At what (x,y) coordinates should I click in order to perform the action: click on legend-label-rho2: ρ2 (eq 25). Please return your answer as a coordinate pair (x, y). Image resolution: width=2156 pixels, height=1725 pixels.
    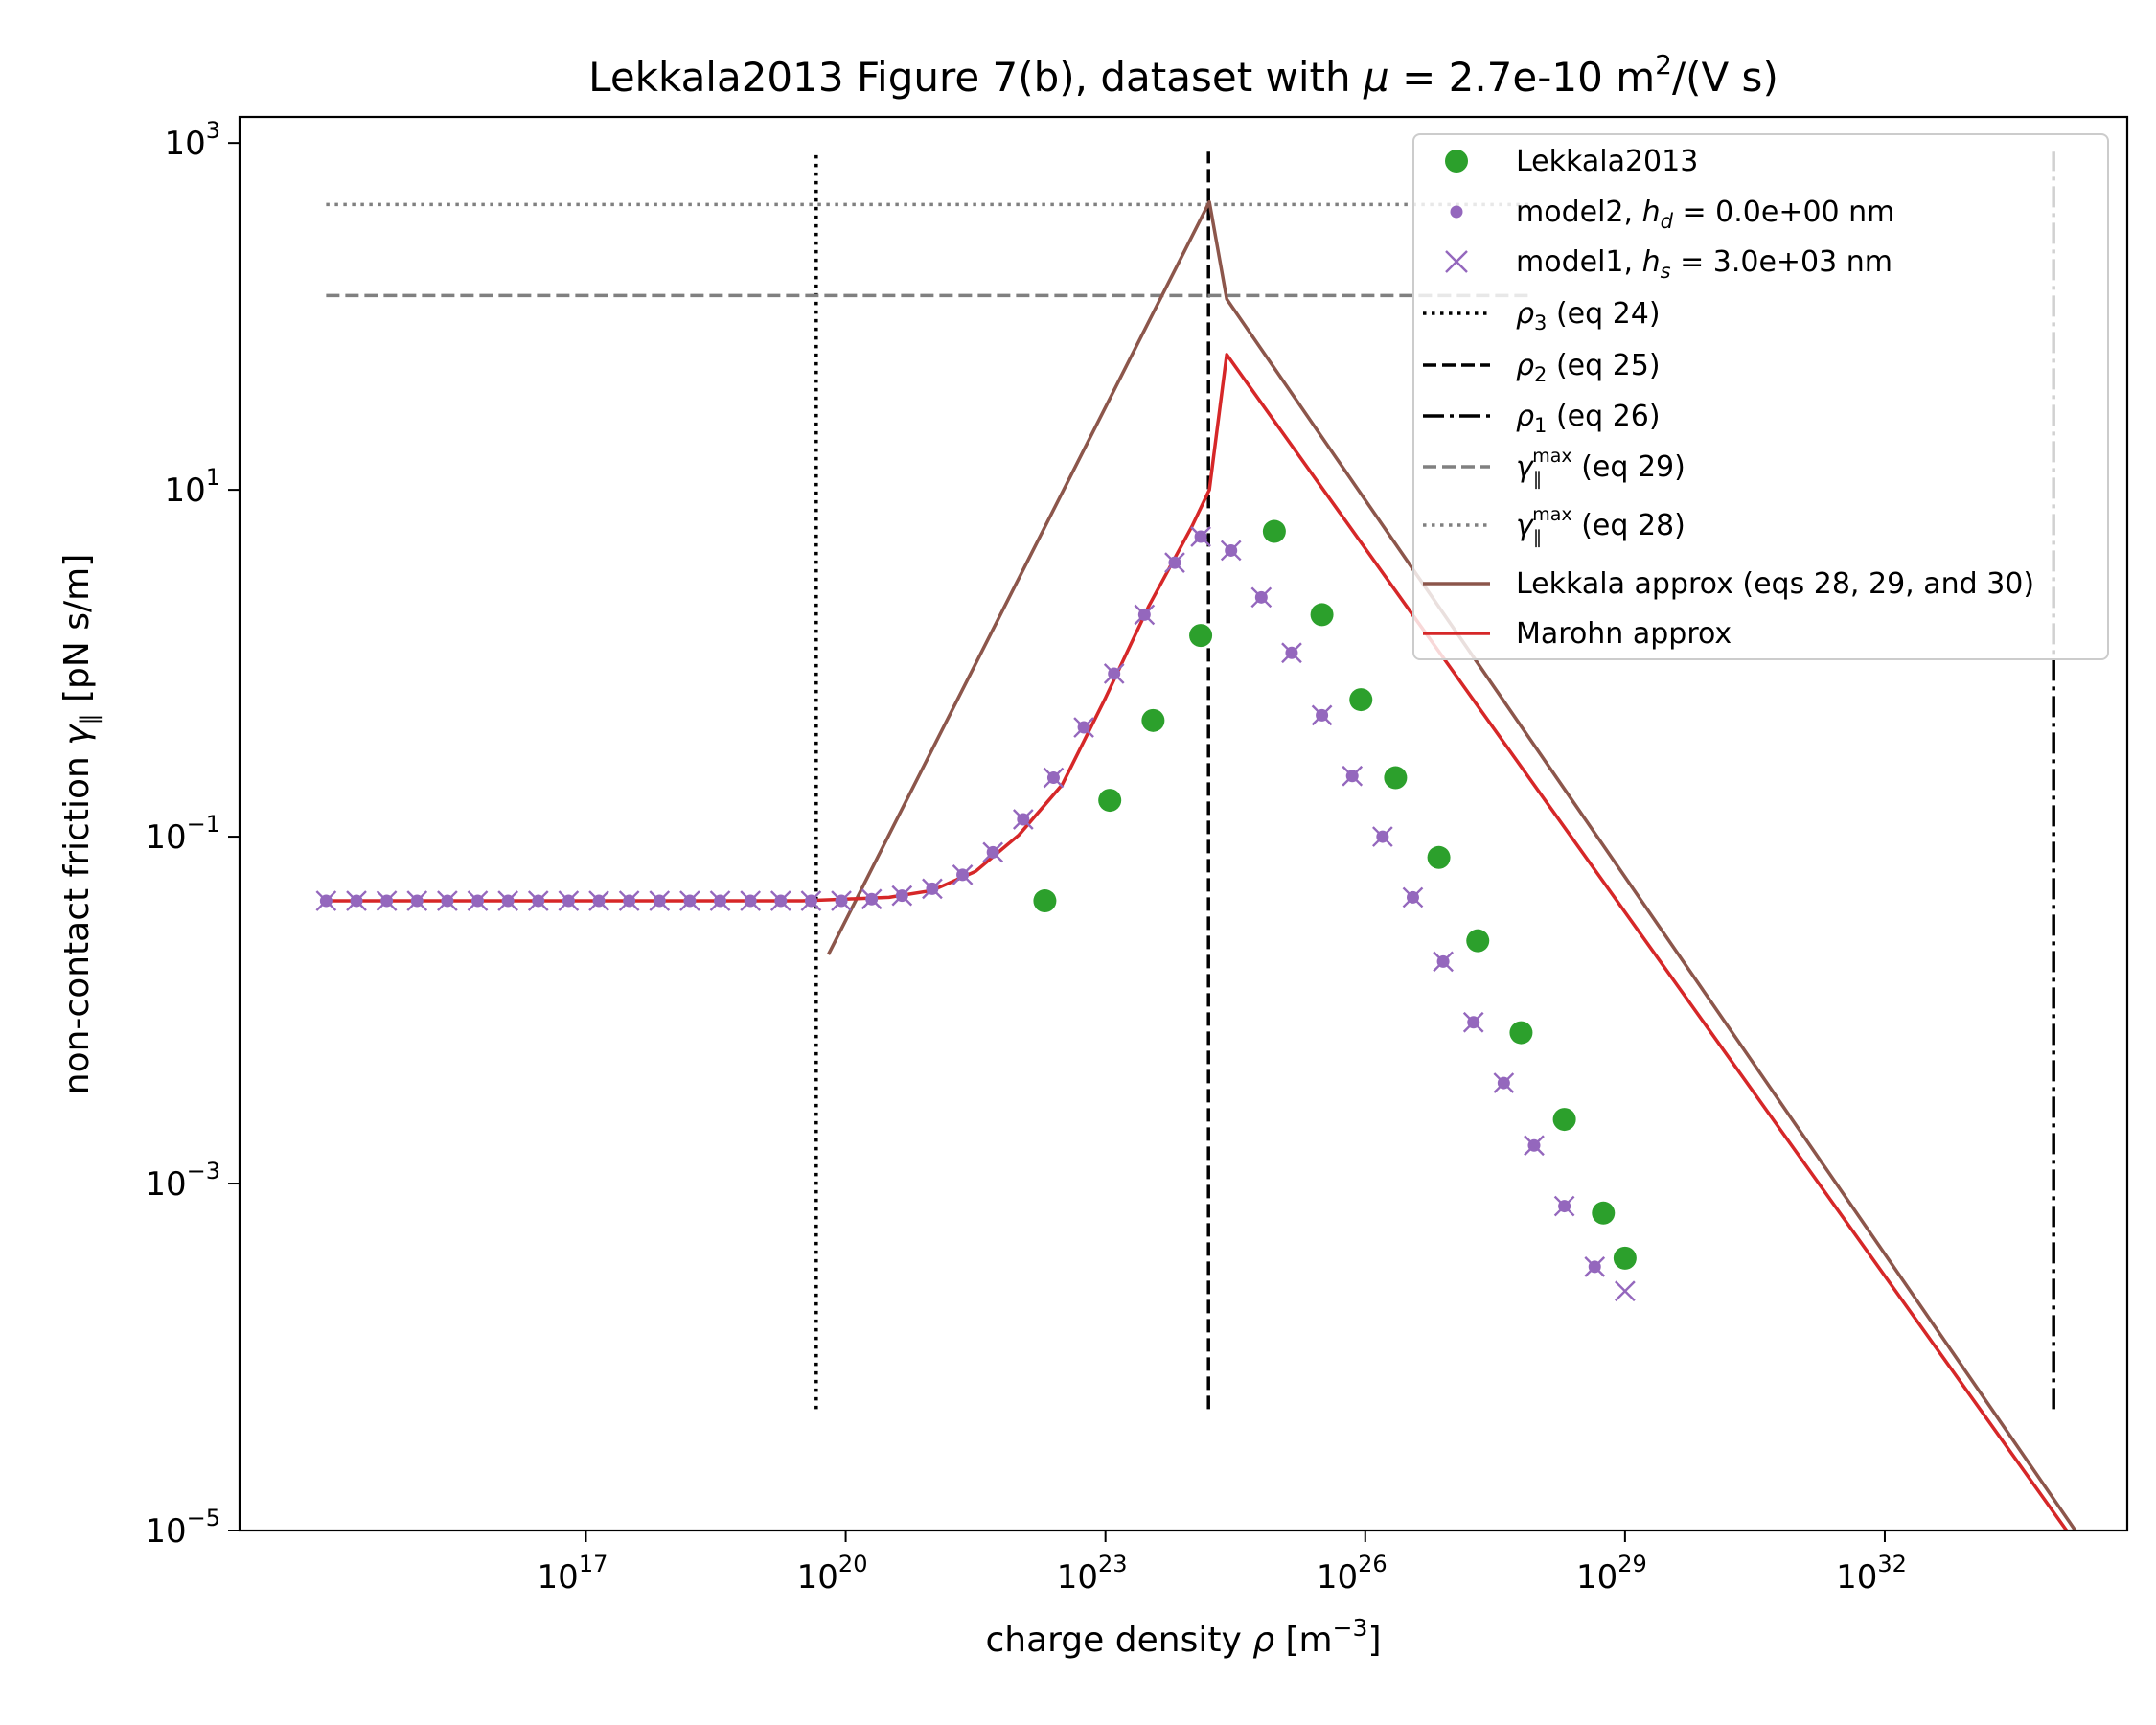
    Looking at the image, I should click on (1588, 367).